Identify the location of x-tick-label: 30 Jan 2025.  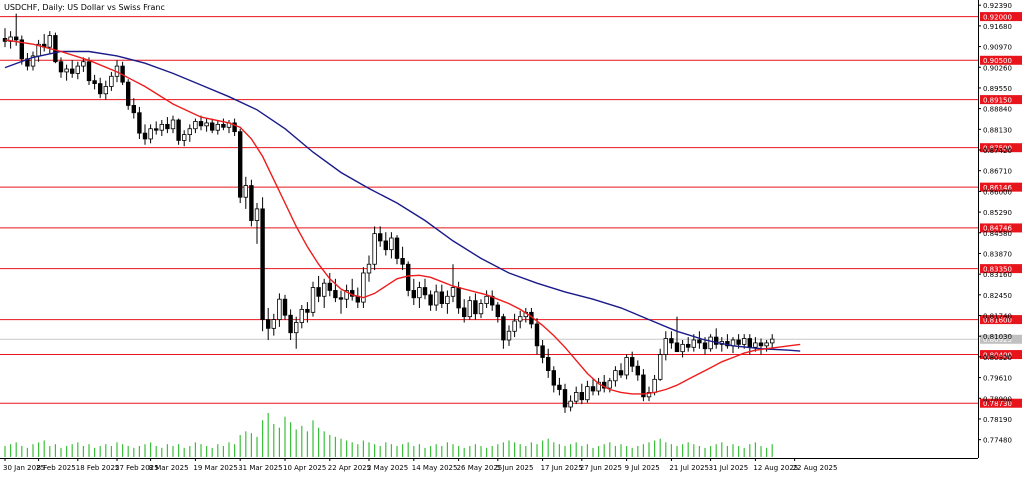
(24, 468).